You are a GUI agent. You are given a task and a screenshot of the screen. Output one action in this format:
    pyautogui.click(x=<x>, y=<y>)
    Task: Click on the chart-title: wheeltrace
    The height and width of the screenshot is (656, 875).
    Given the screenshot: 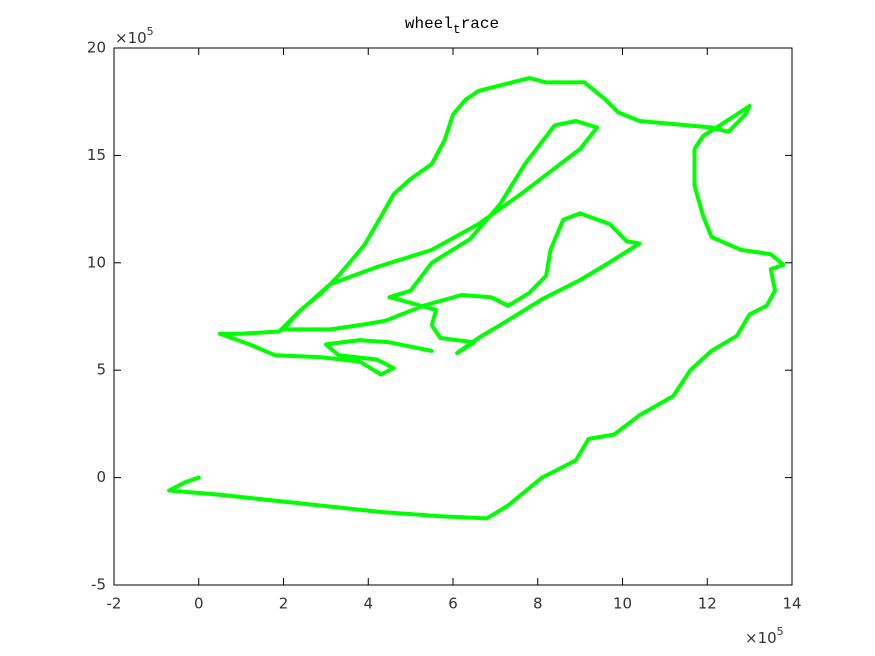 What is the action you would take?
    pyautogui.click(x=452, y=26)
    